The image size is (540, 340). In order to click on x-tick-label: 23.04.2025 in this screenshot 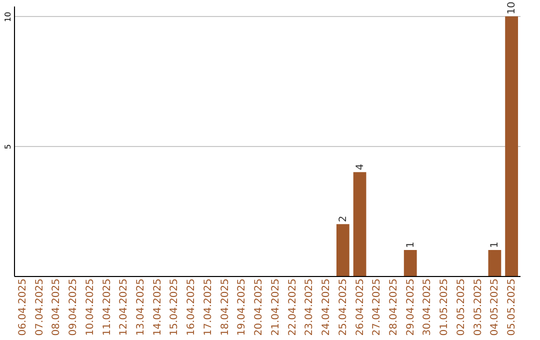, I will do `click(310, 307)`.